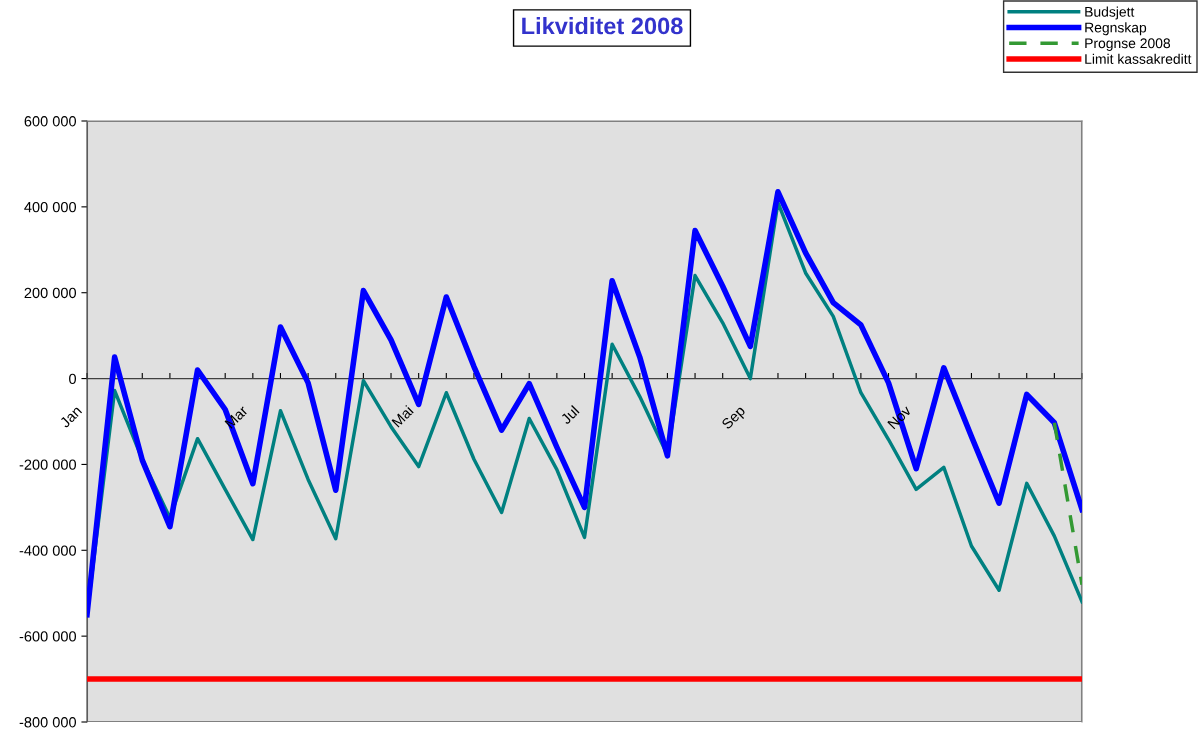 The height and width of the screenshot is (731, 1198). What do you see at coordinates (71, 417) in the screenshot?
I see `x-tick-label: Jan` at bounding box center [71, 417].